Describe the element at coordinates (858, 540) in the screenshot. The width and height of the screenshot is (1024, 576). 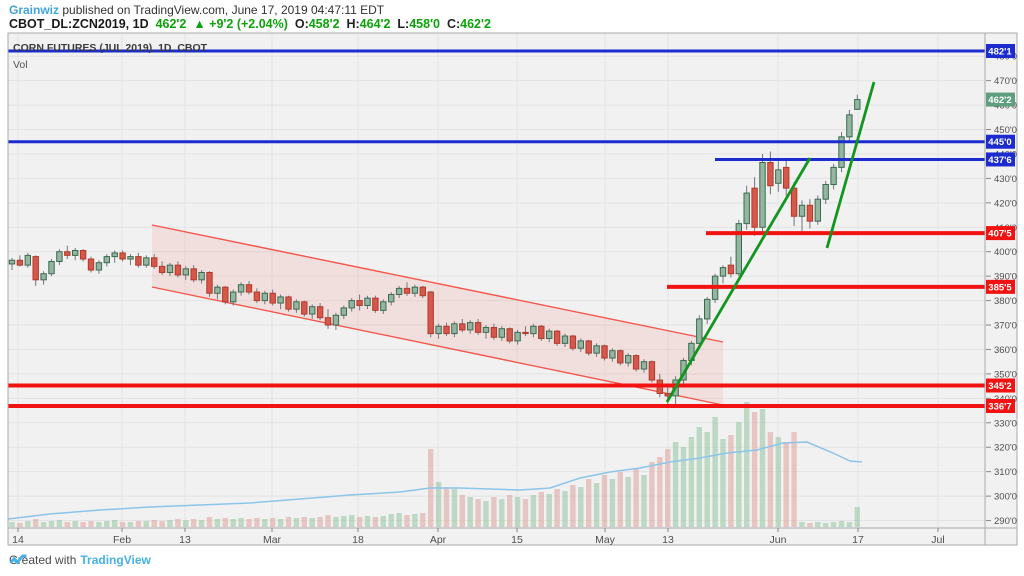
I see `time-tick-label: 17` at that location.